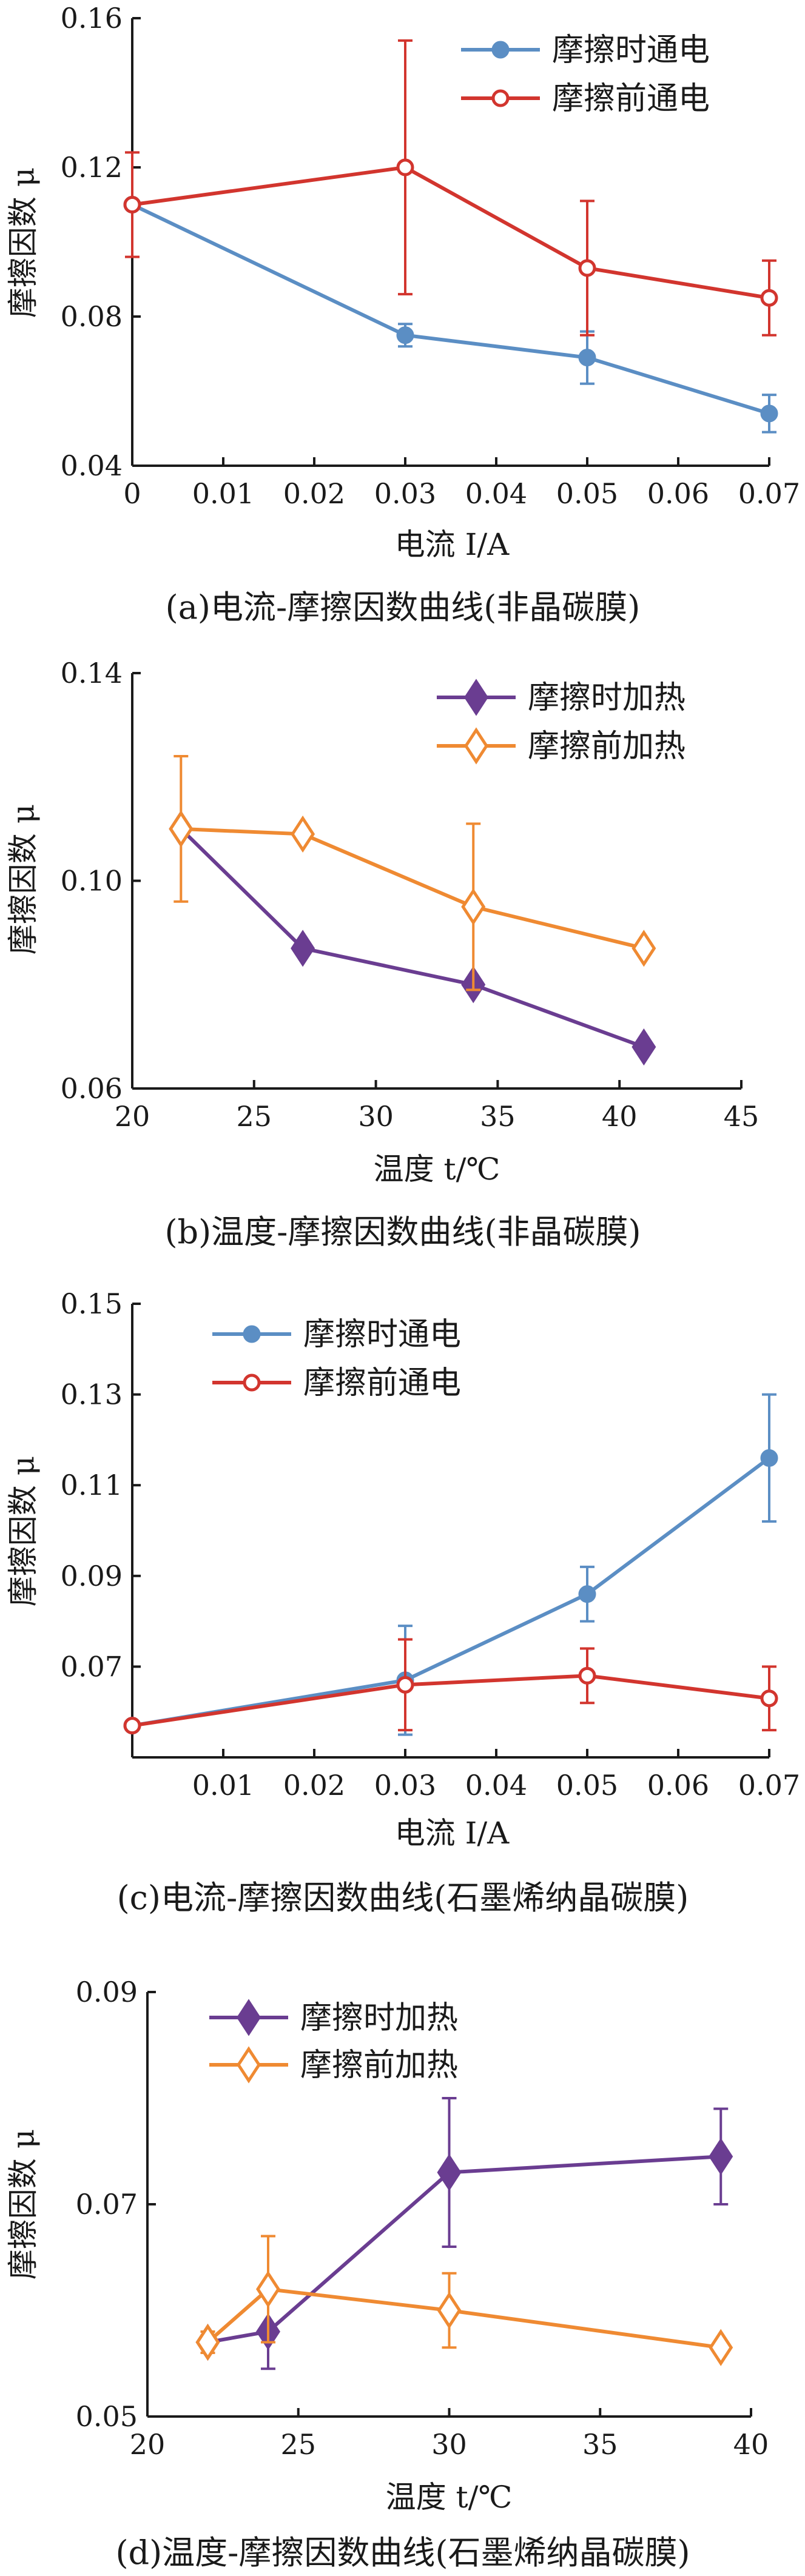  What do you see at coordinates (92, 1485) in the screenshot?
I see `y-tick-label: 0.11` at bounding box center [92, 1485].